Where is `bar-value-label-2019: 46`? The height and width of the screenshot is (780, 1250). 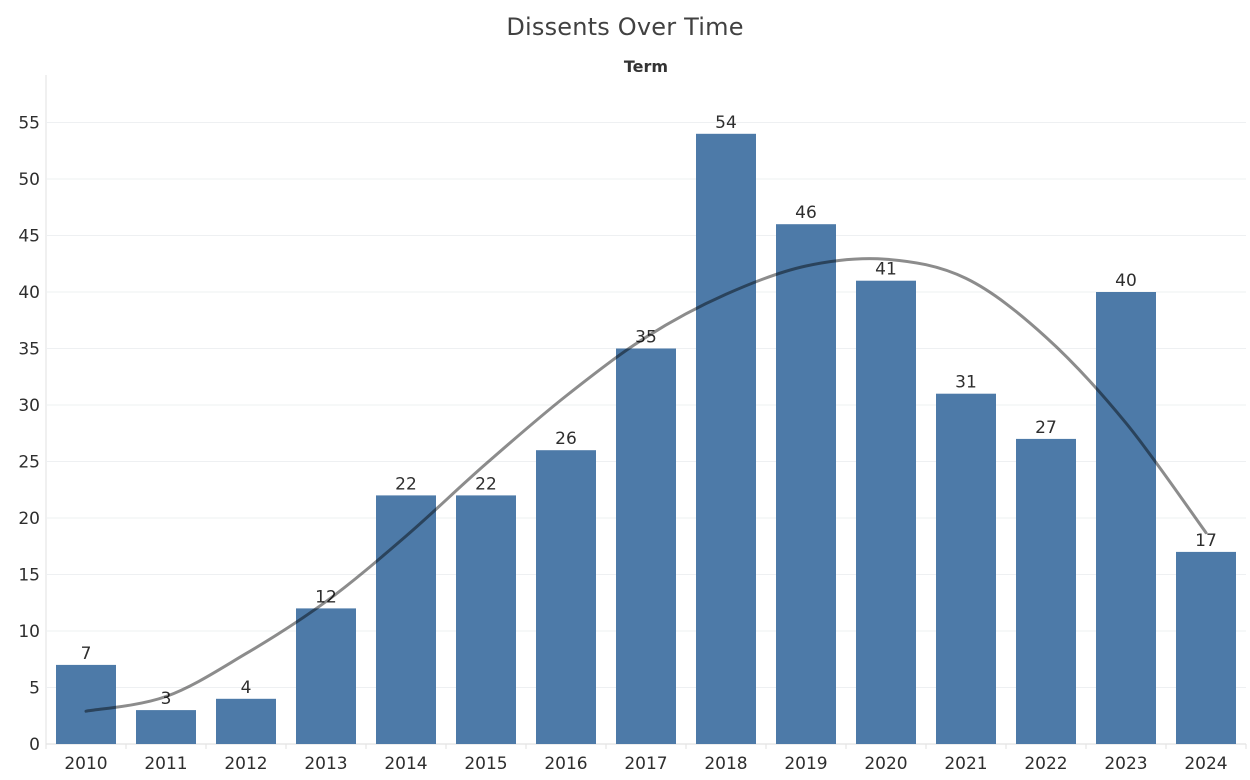 bar-value-label-2019: 46 is located at coordinates (806, 213).